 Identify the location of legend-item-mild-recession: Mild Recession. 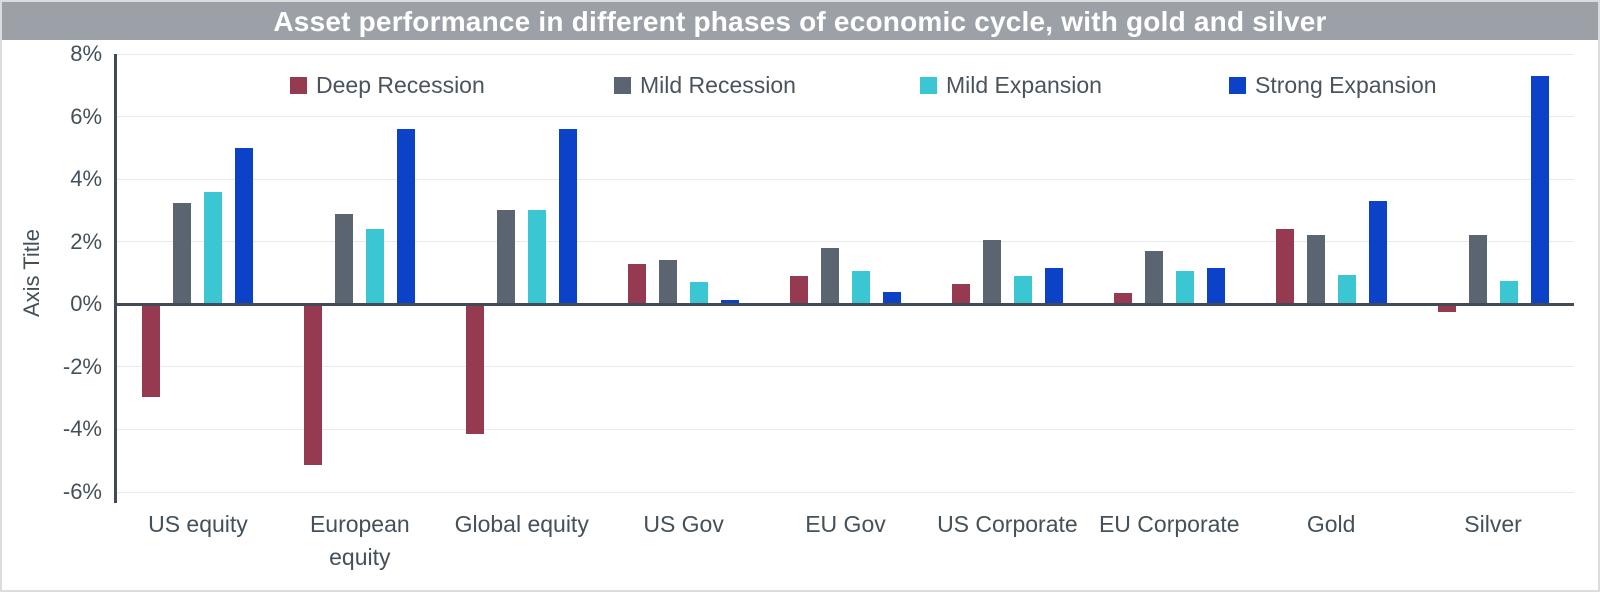
(705, 85).